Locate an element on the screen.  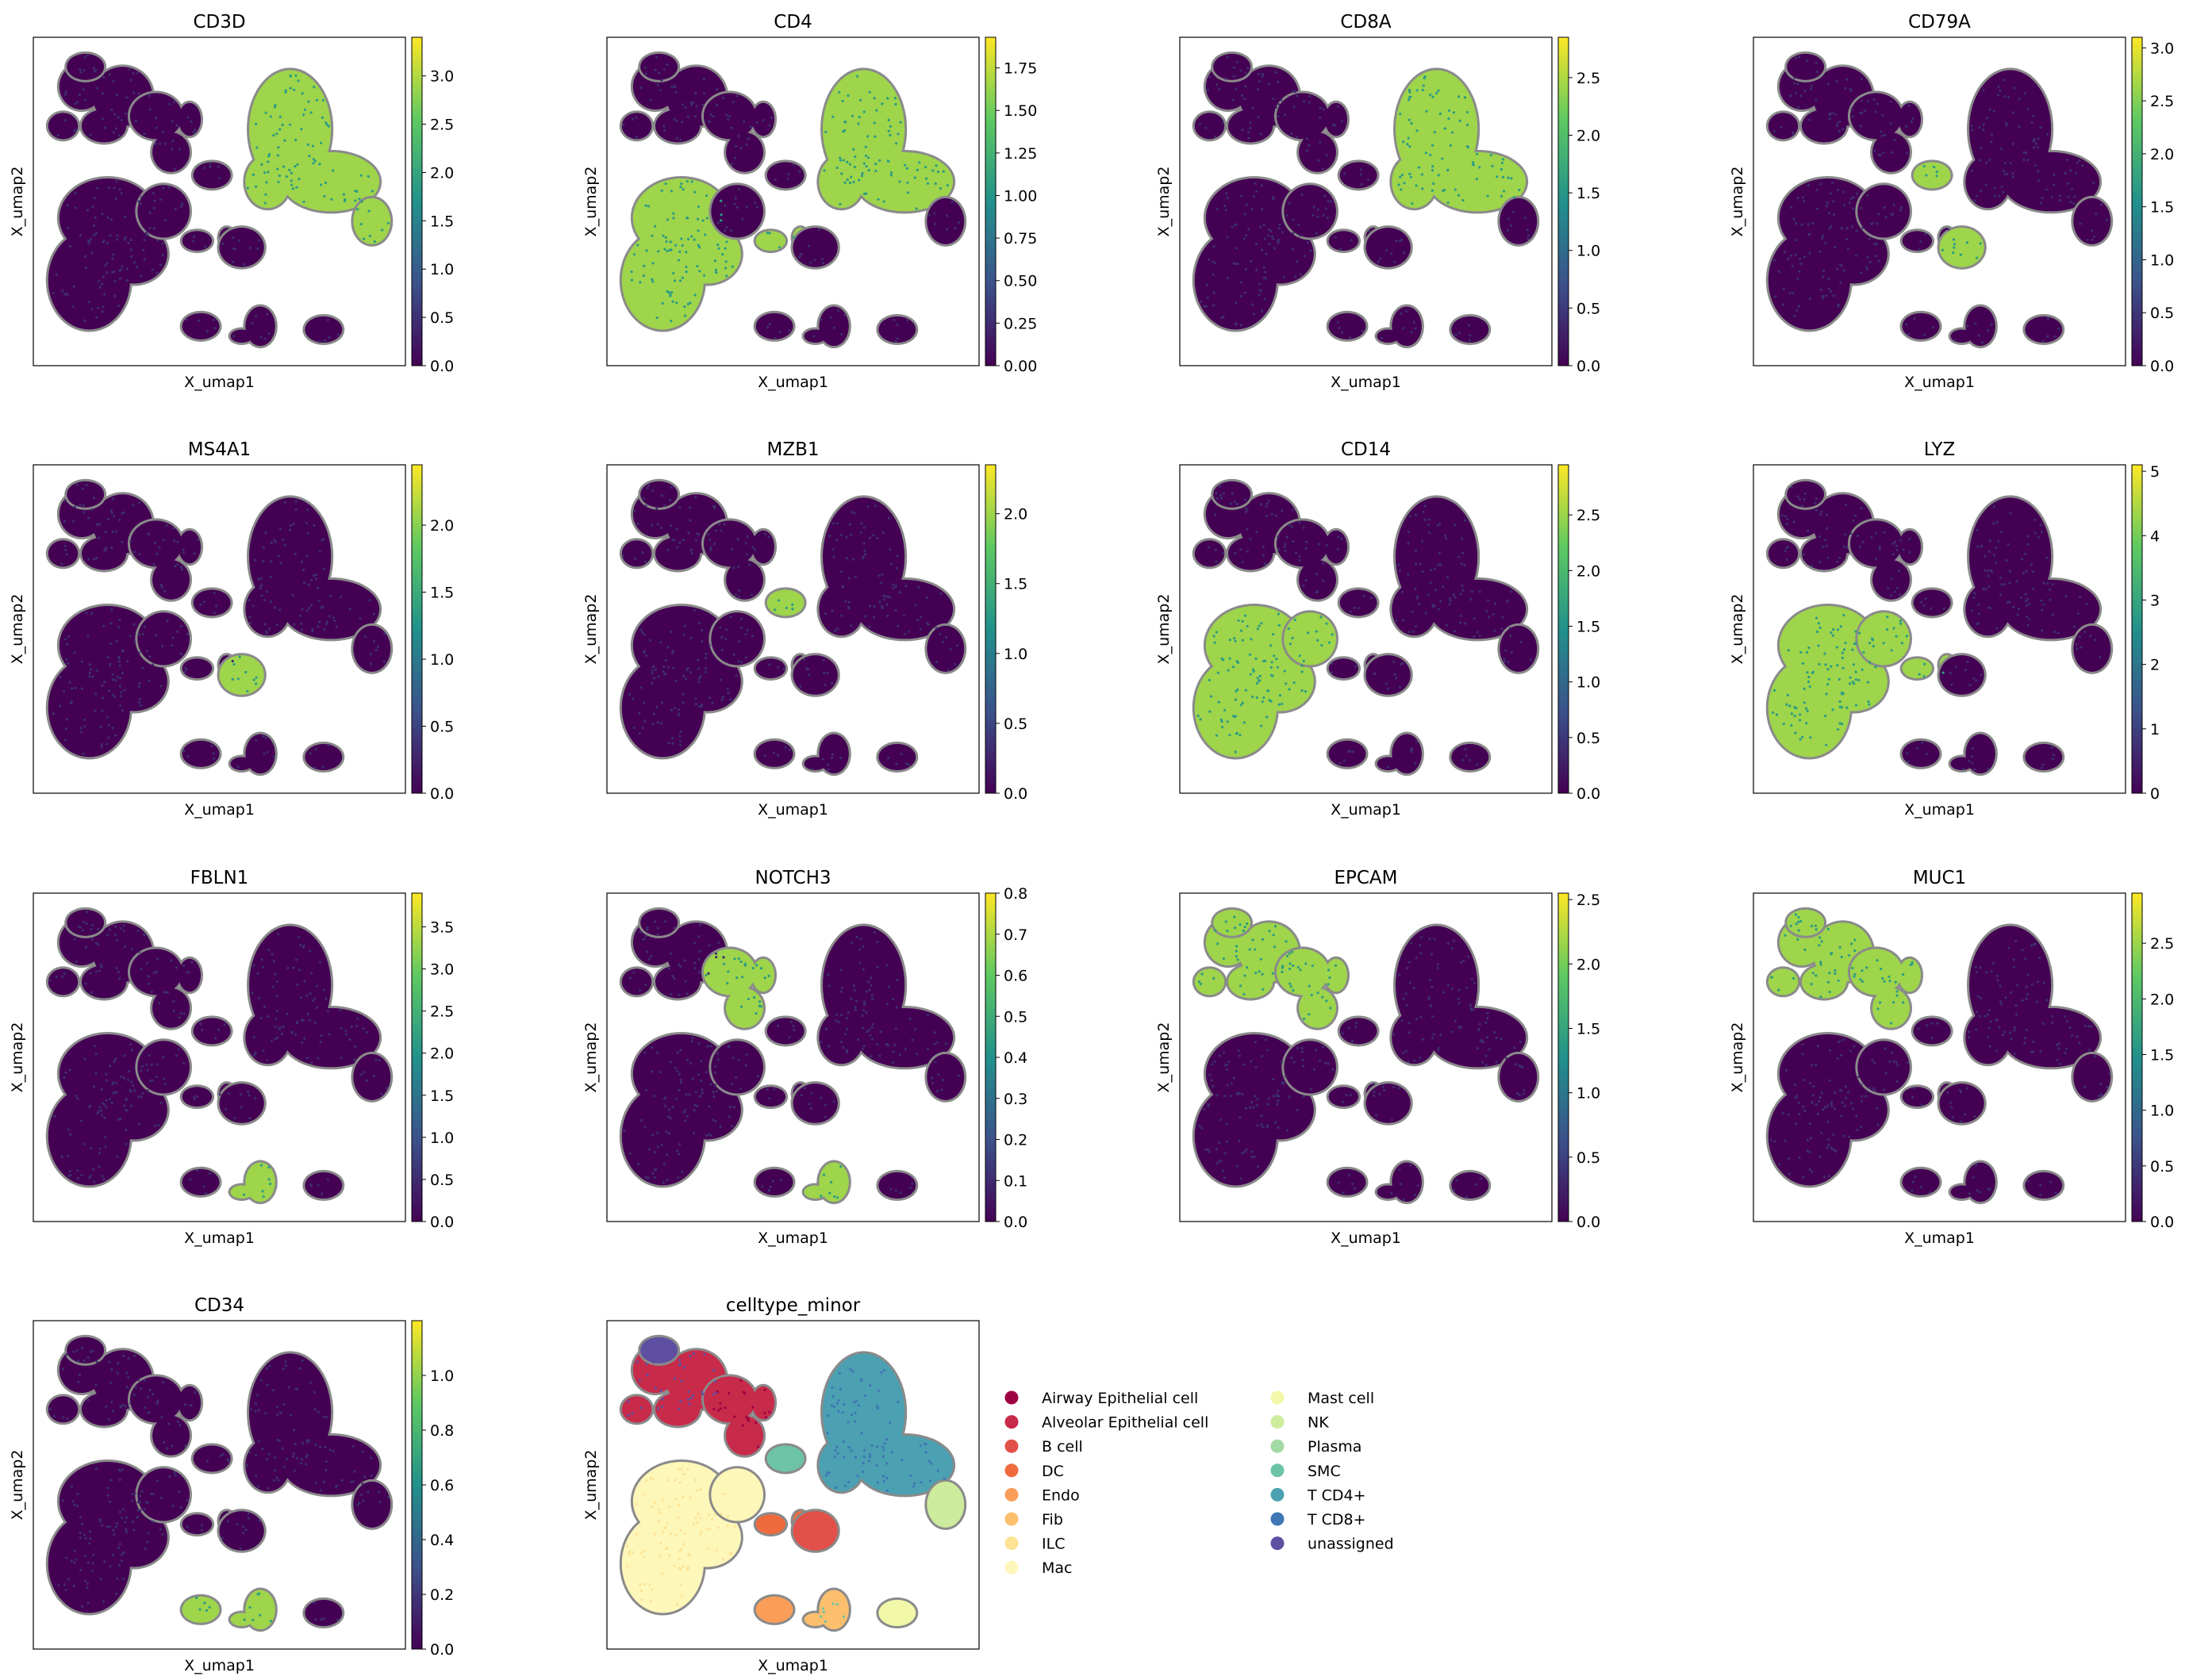
colorbar-tick-label: 3.0 is located at coordinates (442, 77).